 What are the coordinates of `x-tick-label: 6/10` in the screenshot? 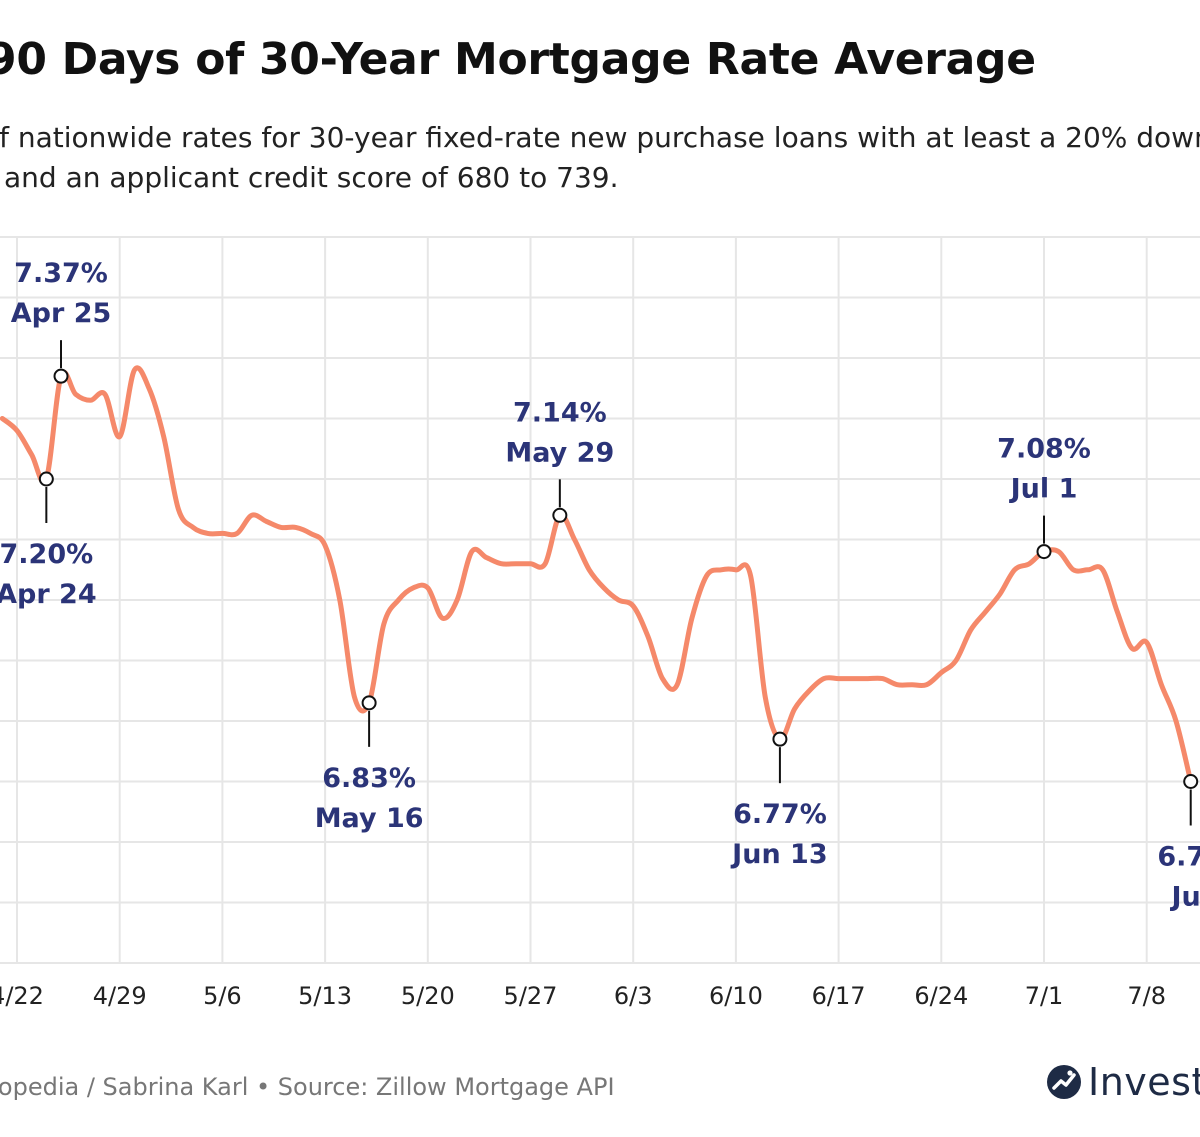 It's located at (736, 996).